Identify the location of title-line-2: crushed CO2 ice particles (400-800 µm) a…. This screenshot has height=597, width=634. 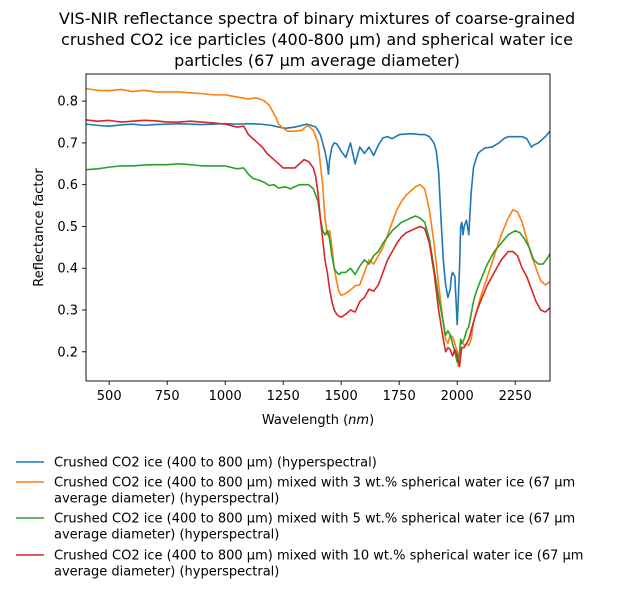
(317, 39).